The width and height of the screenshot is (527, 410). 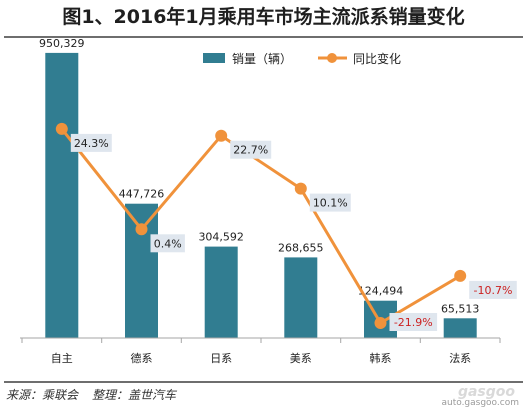 What do you see at coordinates (301, 247) in the screenshot?
I see `bar-value-label-3: 268,655` at bounding box center [301, 247].